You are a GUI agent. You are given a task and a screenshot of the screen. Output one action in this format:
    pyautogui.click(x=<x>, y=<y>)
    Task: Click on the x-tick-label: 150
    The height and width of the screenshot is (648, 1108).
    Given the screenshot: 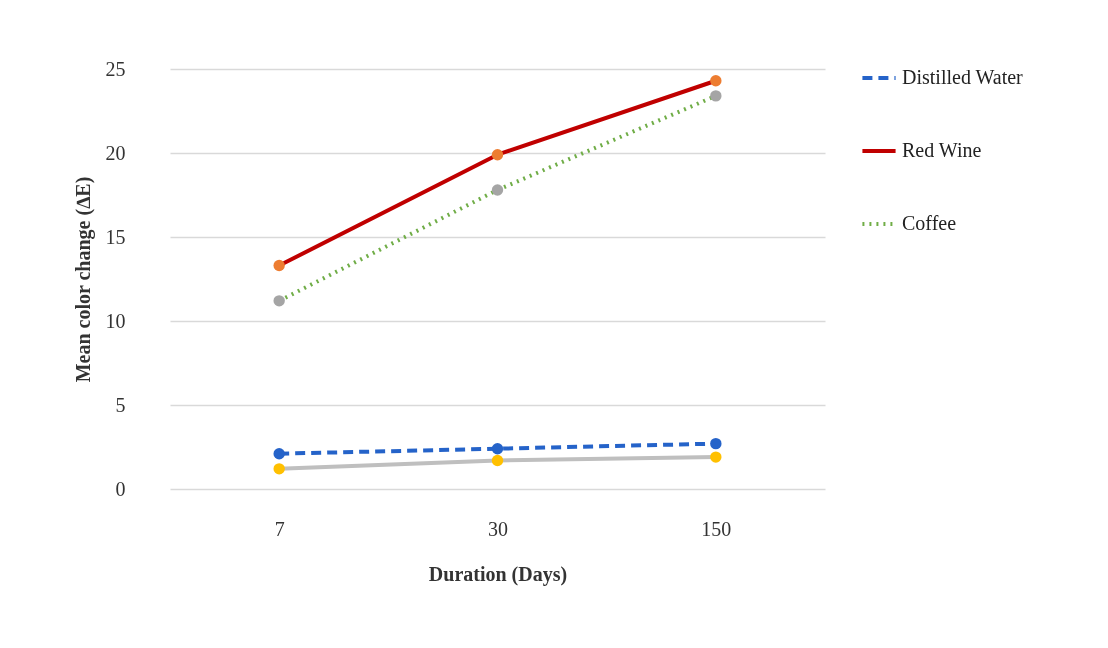 What is the action you would take?
    pyautogui.click(x=716, y=528)
    